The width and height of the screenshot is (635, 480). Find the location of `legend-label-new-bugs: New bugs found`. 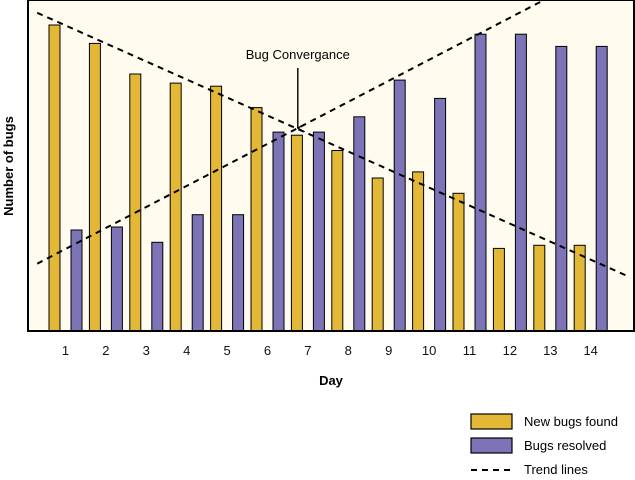

legend-label-new-bugs: New bugs found is located at coordinates (571, 421).